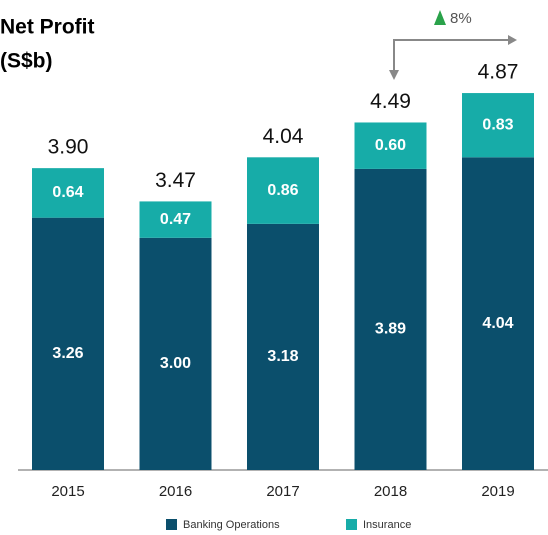 The width and height of the screenshot is (548, 535). What do you see at coordinates (175, 491) in the screenshot?
I see `x-tick-label: 2016` at bounding box center [175, 491].